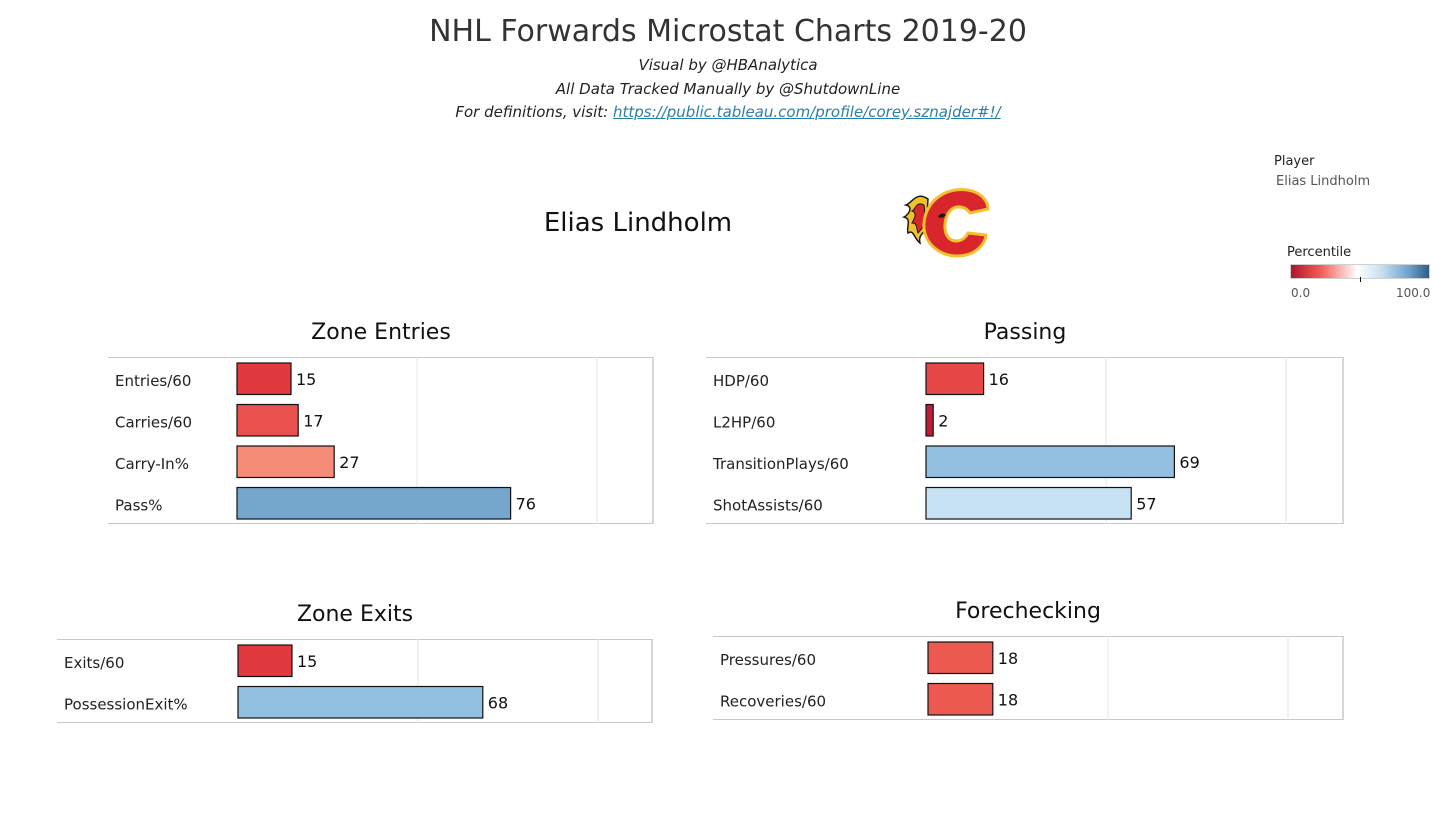  What do you see at coordinates (728, 65) in the screenshot?
I see `visual-credit: Visual by @HBAnalytica` at bounding box center [728, 65].